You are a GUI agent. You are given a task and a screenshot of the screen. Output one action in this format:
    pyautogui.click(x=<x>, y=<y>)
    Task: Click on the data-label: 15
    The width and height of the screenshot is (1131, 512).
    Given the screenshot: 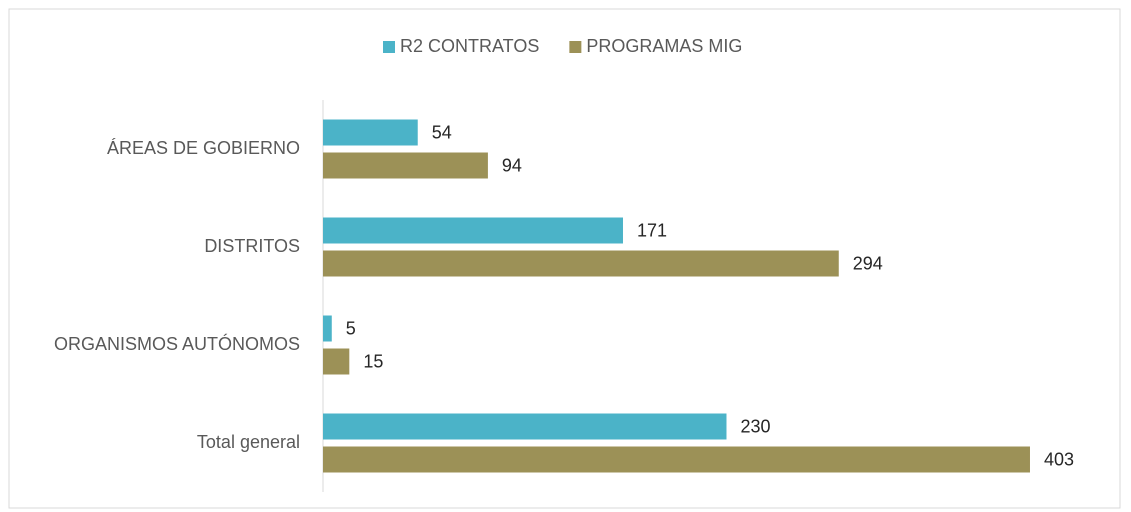 What is the action you would take?
    pyautogui.click(x=373, y=361)
    